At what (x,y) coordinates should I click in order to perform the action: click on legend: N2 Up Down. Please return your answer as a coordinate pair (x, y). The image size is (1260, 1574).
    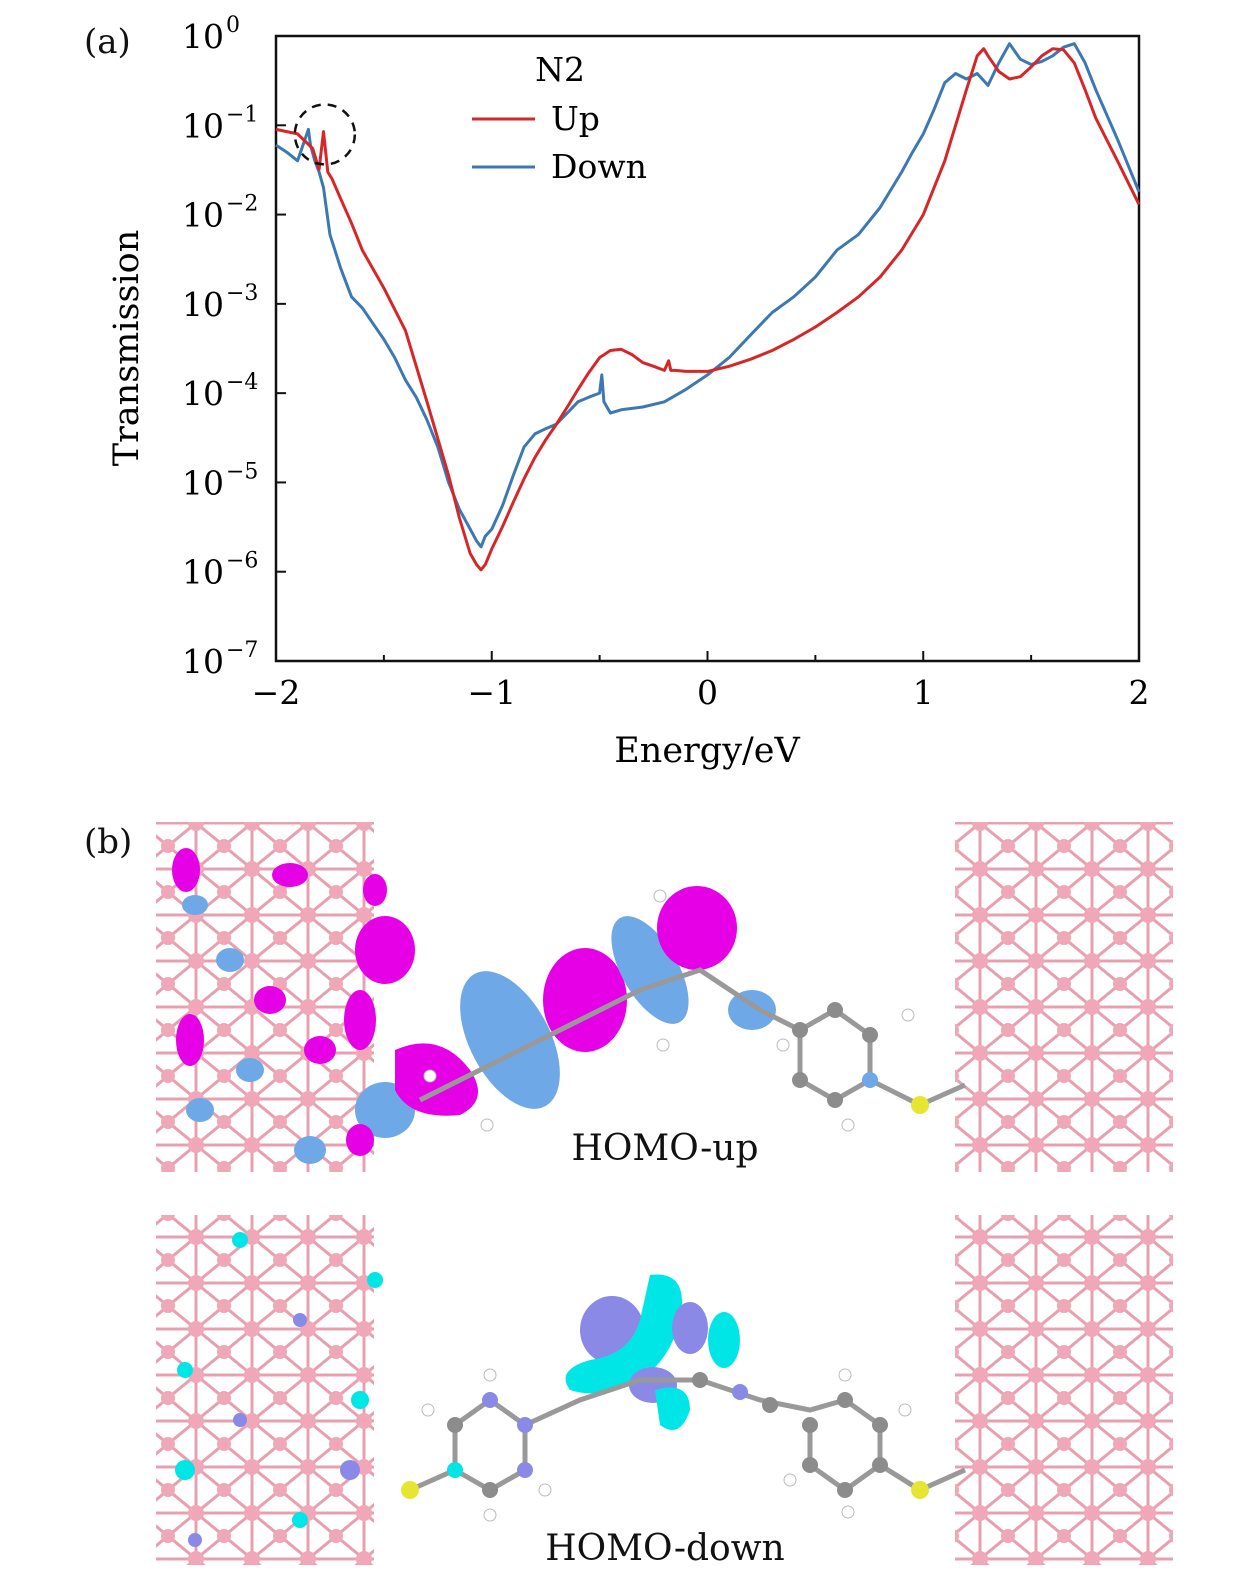
    Looking at the image, I should click on (559, 118).